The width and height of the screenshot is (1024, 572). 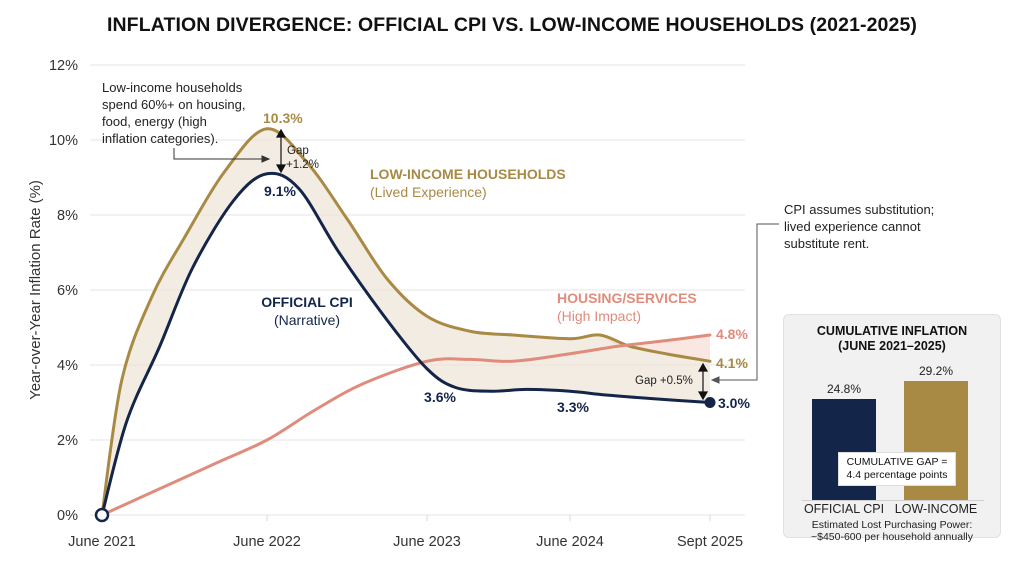 I want to click on inset-bar-value-label: 29.2%, so click(x=936, y=371).